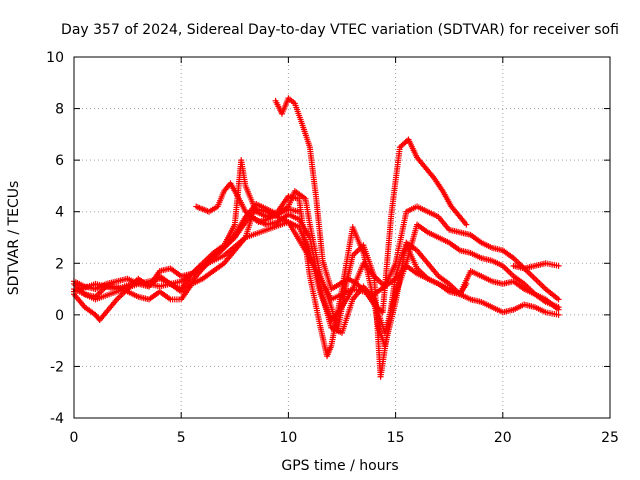 Image resolution: width=640 pixels, height=480 pixels. I want to click on x-tick-label: 10, so click(288, 438).